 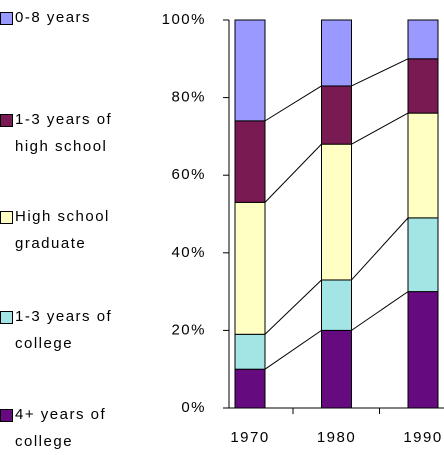 I want to click on legend-item: 0-8 years, so click(x=65, y=17).